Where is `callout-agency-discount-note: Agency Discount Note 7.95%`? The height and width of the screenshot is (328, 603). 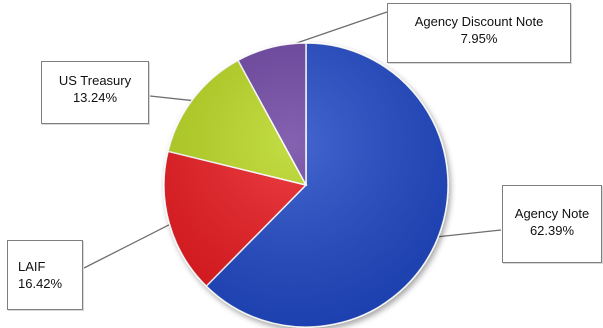
callout-agency-discount-note: Agency Discount Note 7.95% is located at coordinates (479, 33).